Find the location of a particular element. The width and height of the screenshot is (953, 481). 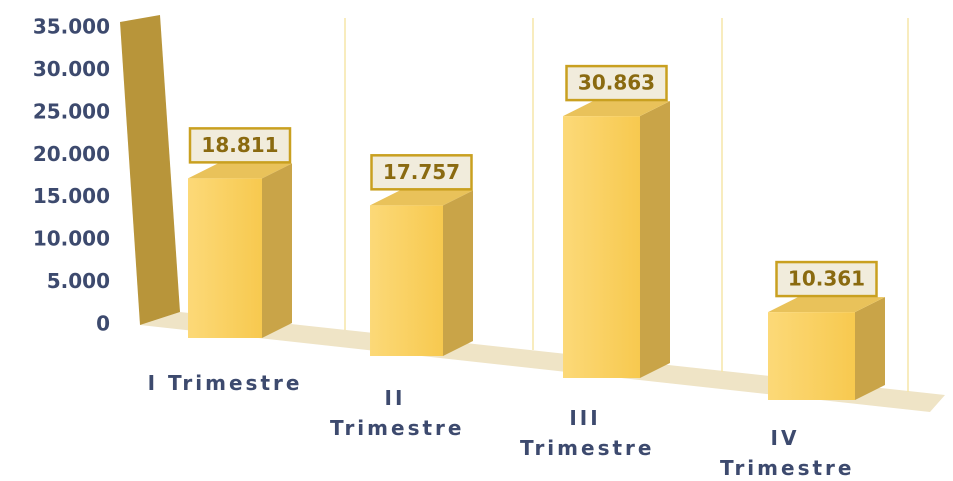

y-tick-label: 0 is located at coordinates (103, 324).